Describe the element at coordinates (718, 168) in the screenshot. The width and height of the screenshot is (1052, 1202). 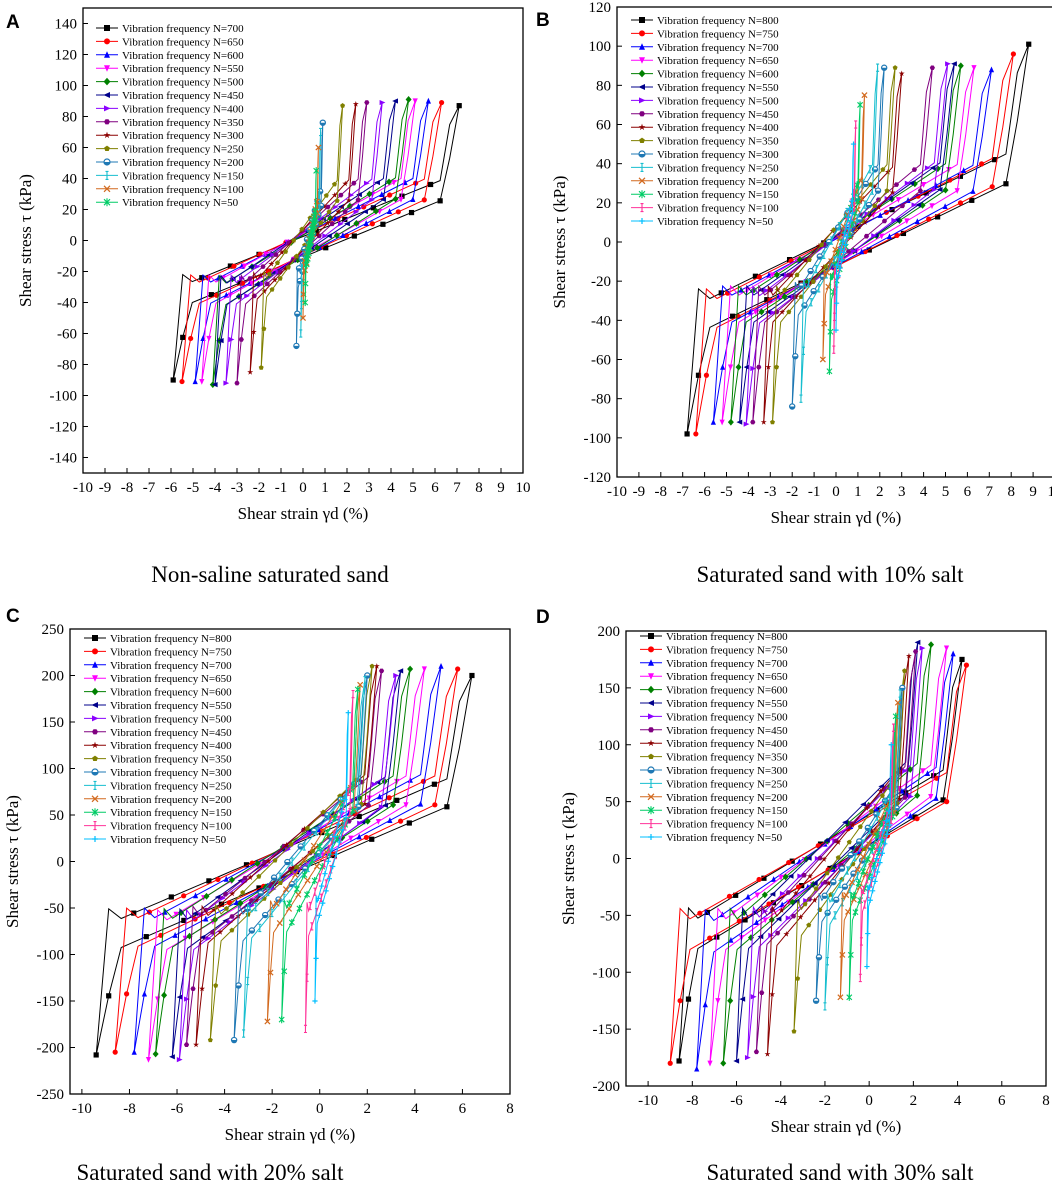
I see `legend-entry-b-11: Vibration frequency N=250` at that location.